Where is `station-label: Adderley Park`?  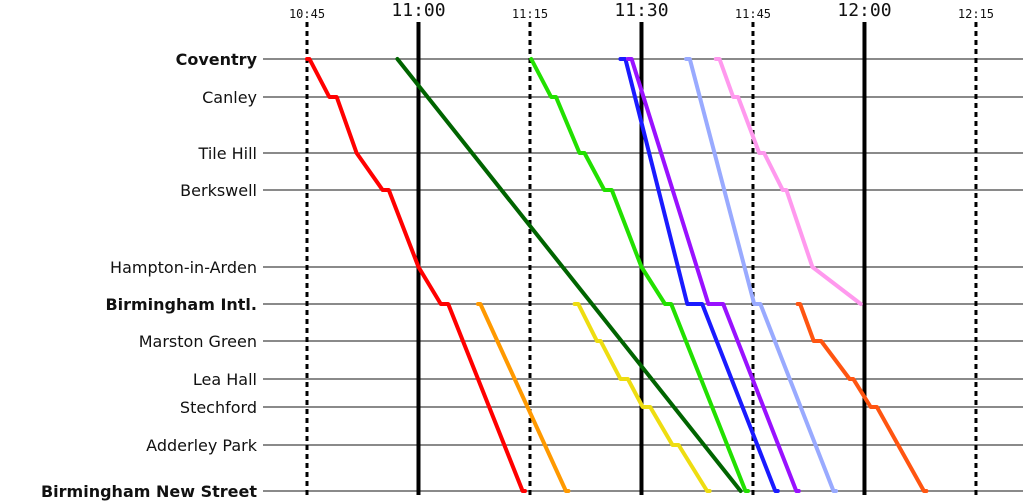 station-label: Adderley Park is located at coordinates (202, 445).